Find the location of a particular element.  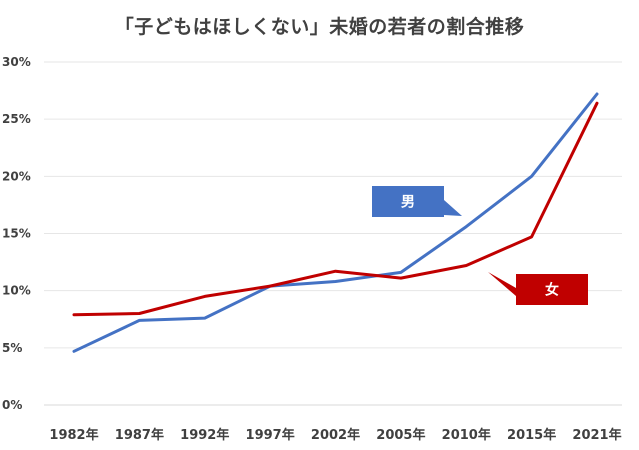

legend-label: 女 is located at coordinates (552, 290).